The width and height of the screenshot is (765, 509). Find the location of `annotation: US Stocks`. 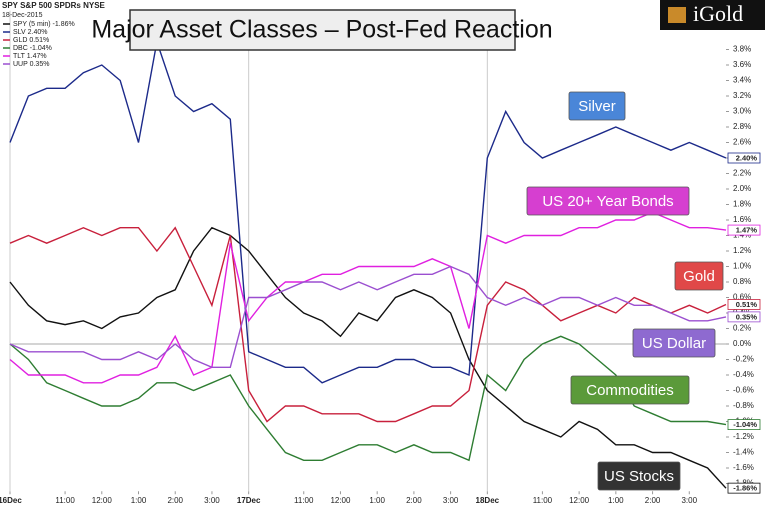

annotation: US Stocks is located at coordinates (639, 476).